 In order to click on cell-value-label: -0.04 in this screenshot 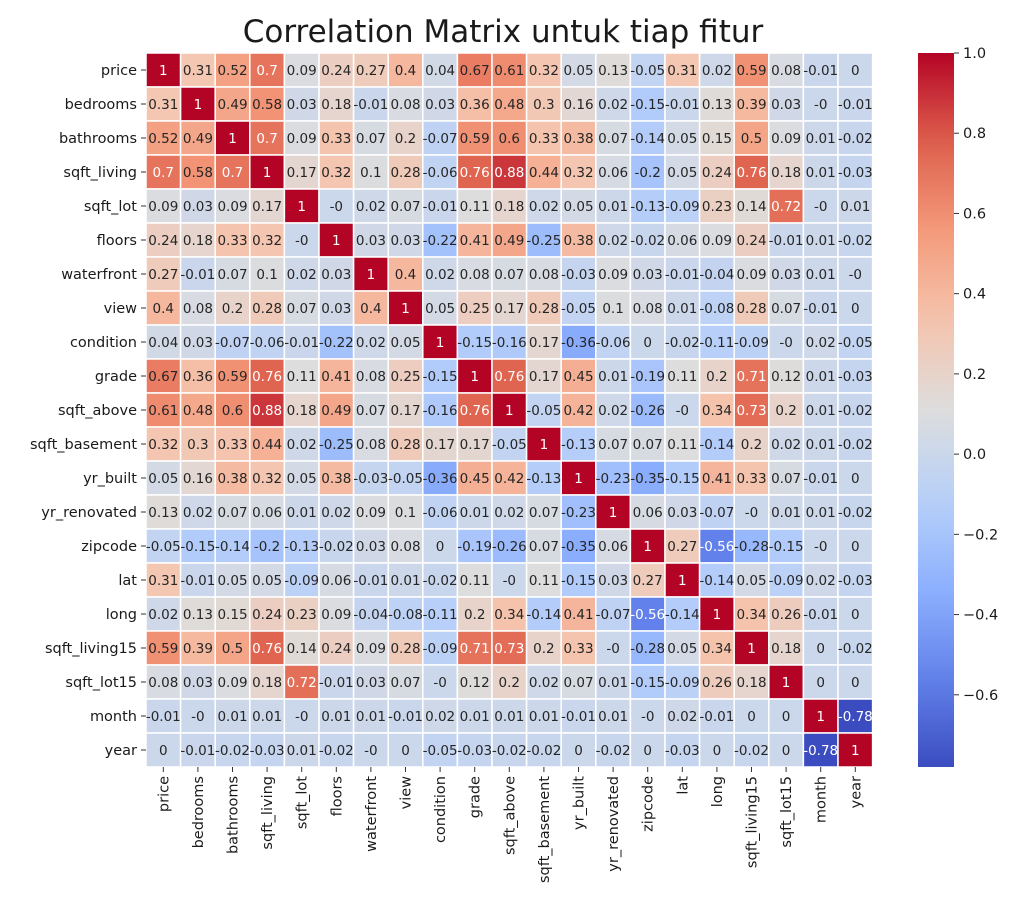, I will do `click(716, 275)`.